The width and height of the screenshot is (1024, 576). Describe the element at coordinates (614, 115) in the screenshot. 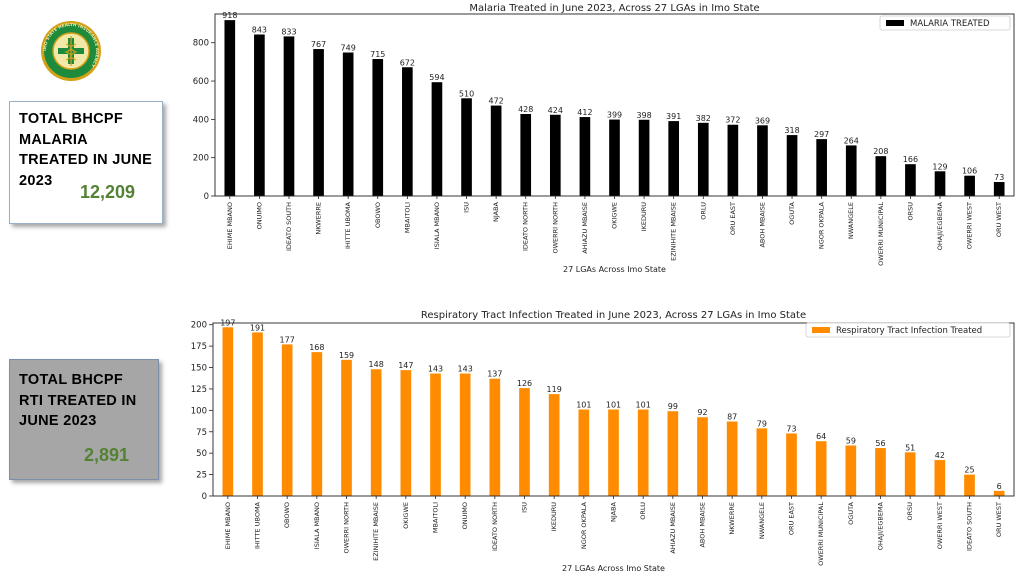

I see `chart1-data-label: 399` at that location.